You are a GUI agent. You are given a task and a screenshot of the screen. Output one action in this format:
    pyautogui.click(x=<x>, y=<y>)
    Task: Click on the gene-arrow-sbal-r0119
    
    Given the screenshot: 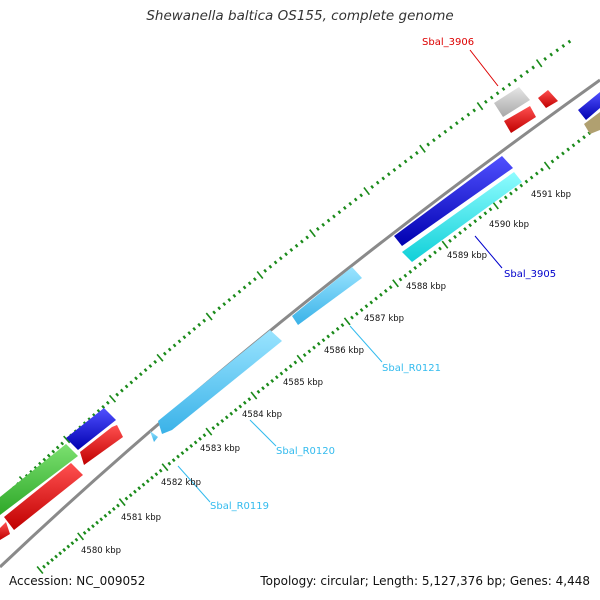 What is the action you would take?
    pyautogui.click(x=154, y=436)
    